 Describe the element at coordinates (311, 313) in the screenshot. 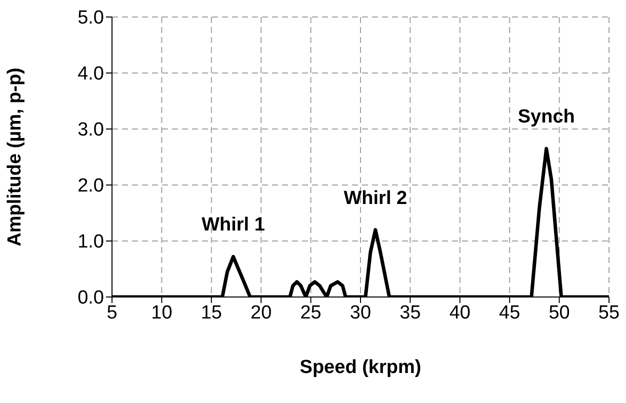

I see `x-tick-label: 25` at that location.